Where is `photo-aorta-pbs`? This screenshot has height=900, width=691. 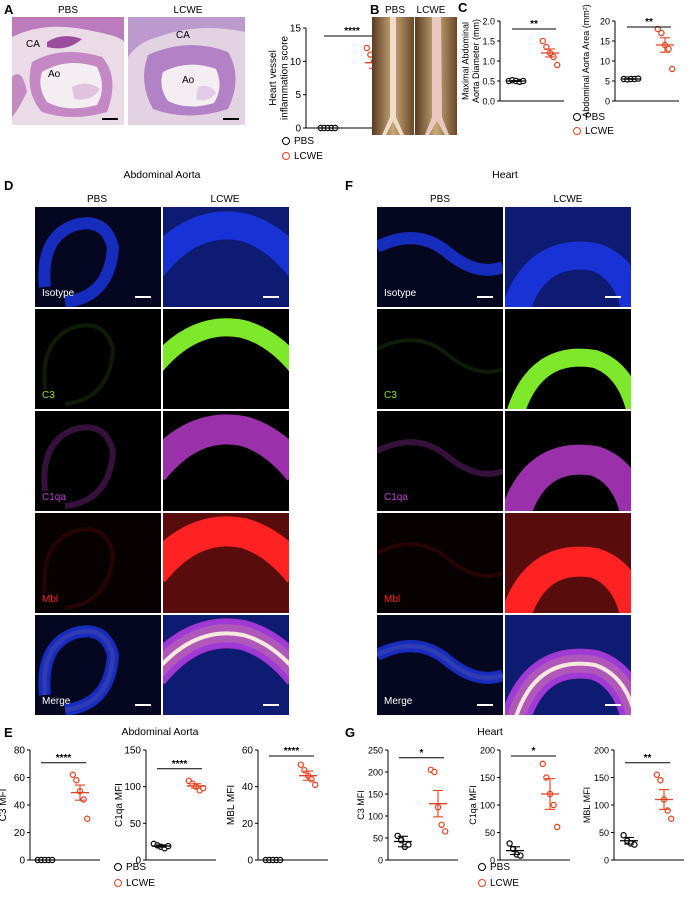 photo-aorta-pbs is located at coordinates (393, 76).